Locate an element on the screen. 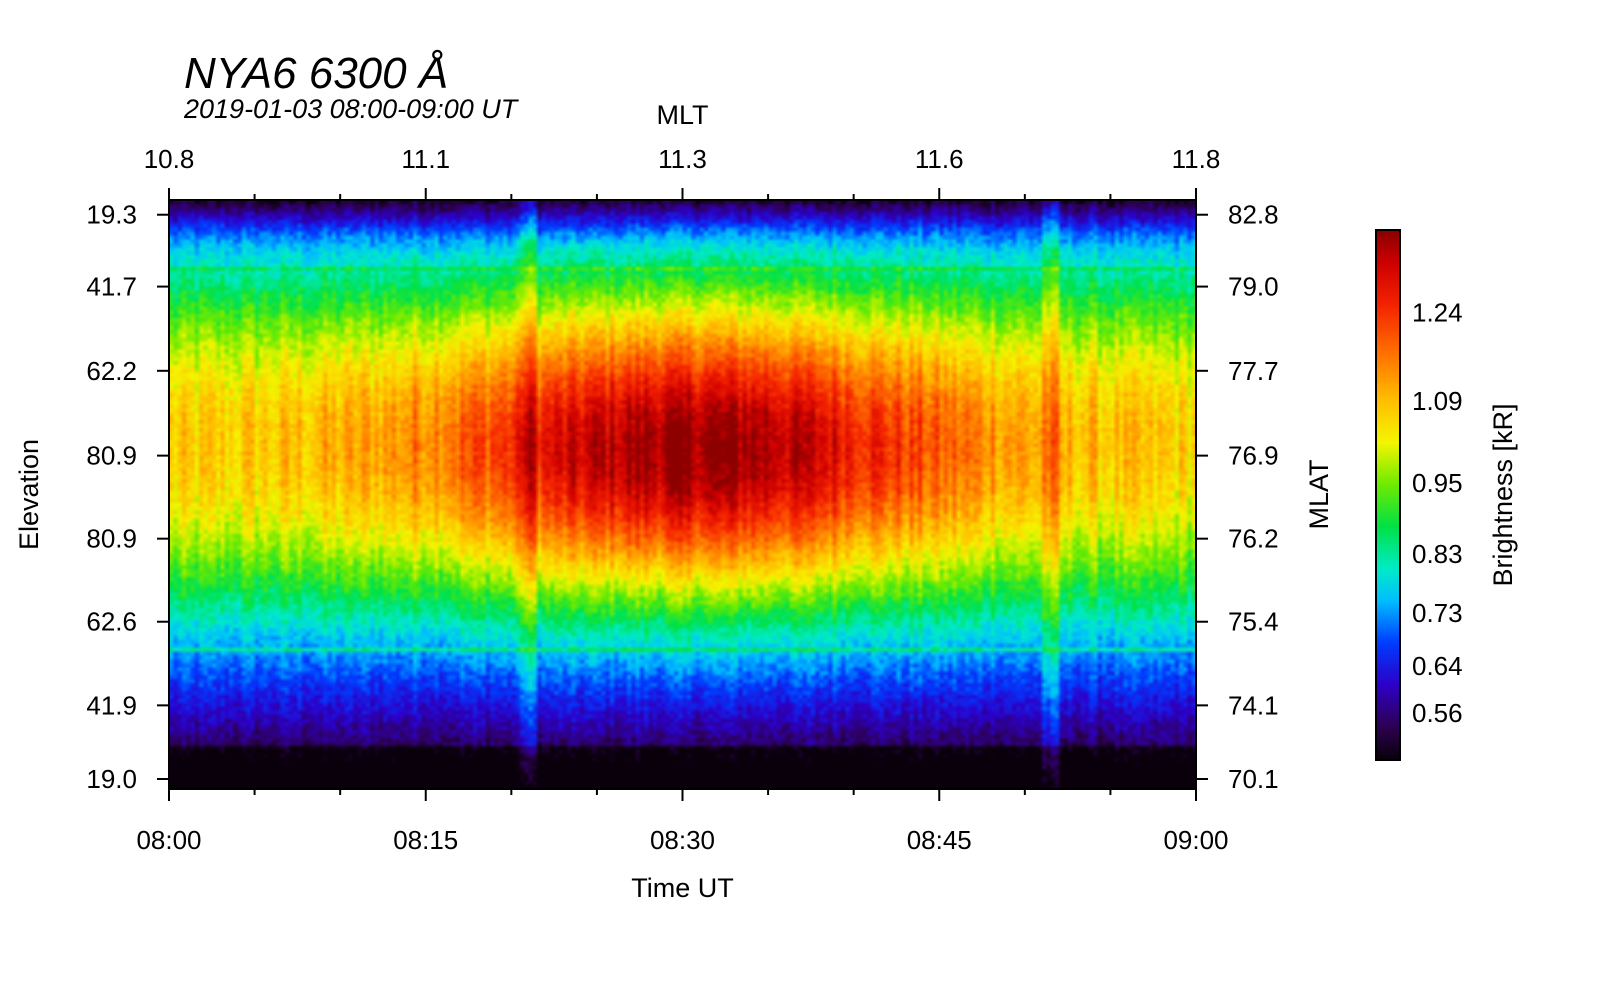 The height and width of the screenshot is (1000, 1600). colorbar is located at coordinates (1388, 495).